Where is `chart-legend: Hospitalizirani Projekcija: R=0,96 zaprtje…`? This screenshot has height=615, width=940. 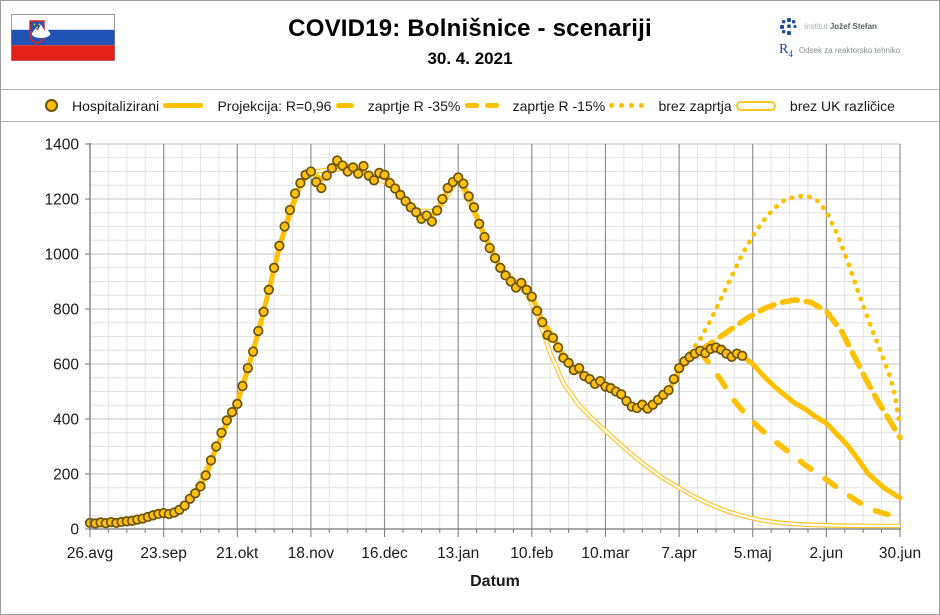 chart-legend: Hospitalizirani Projekcija: R=0,96 zaprtje… is located at coordinates (470, 106).